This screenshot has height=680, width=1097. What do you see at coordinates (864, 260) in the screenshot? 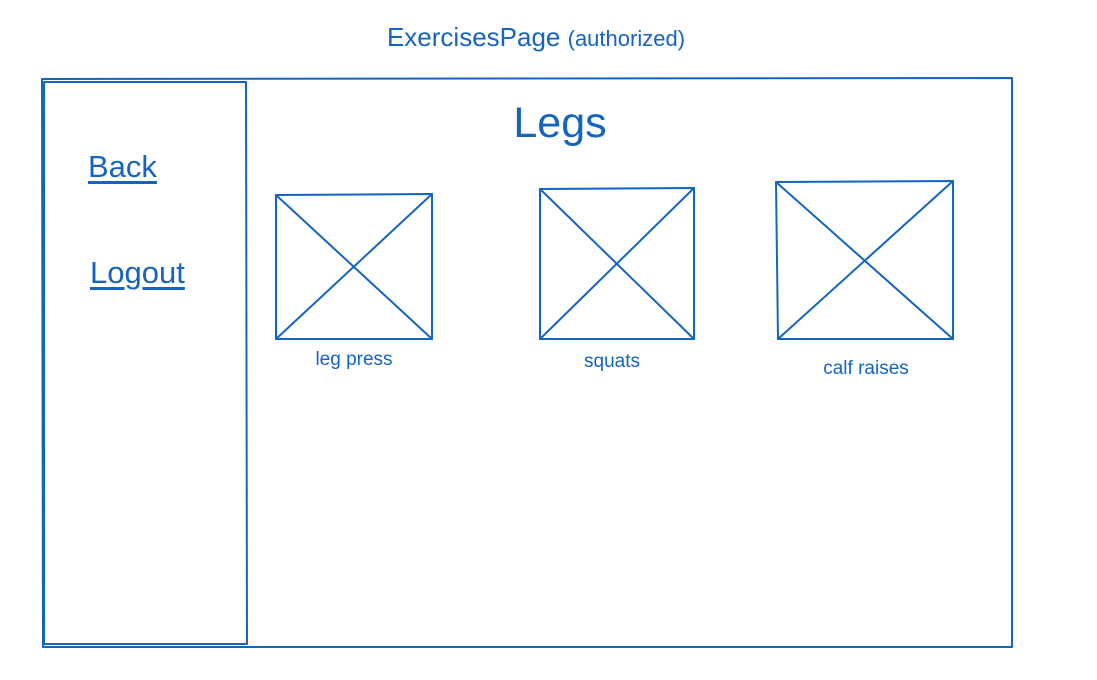
I see `exercise-image-placeholder-calf-raises` at bounding box center [864, 260].